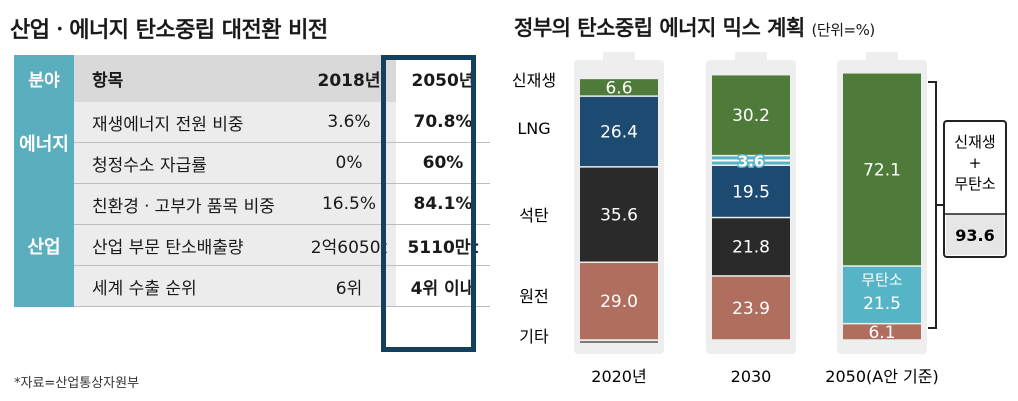 The image size is (1018, 401). I want to click on side-label-nuclear: 원전, so click(533, 296).